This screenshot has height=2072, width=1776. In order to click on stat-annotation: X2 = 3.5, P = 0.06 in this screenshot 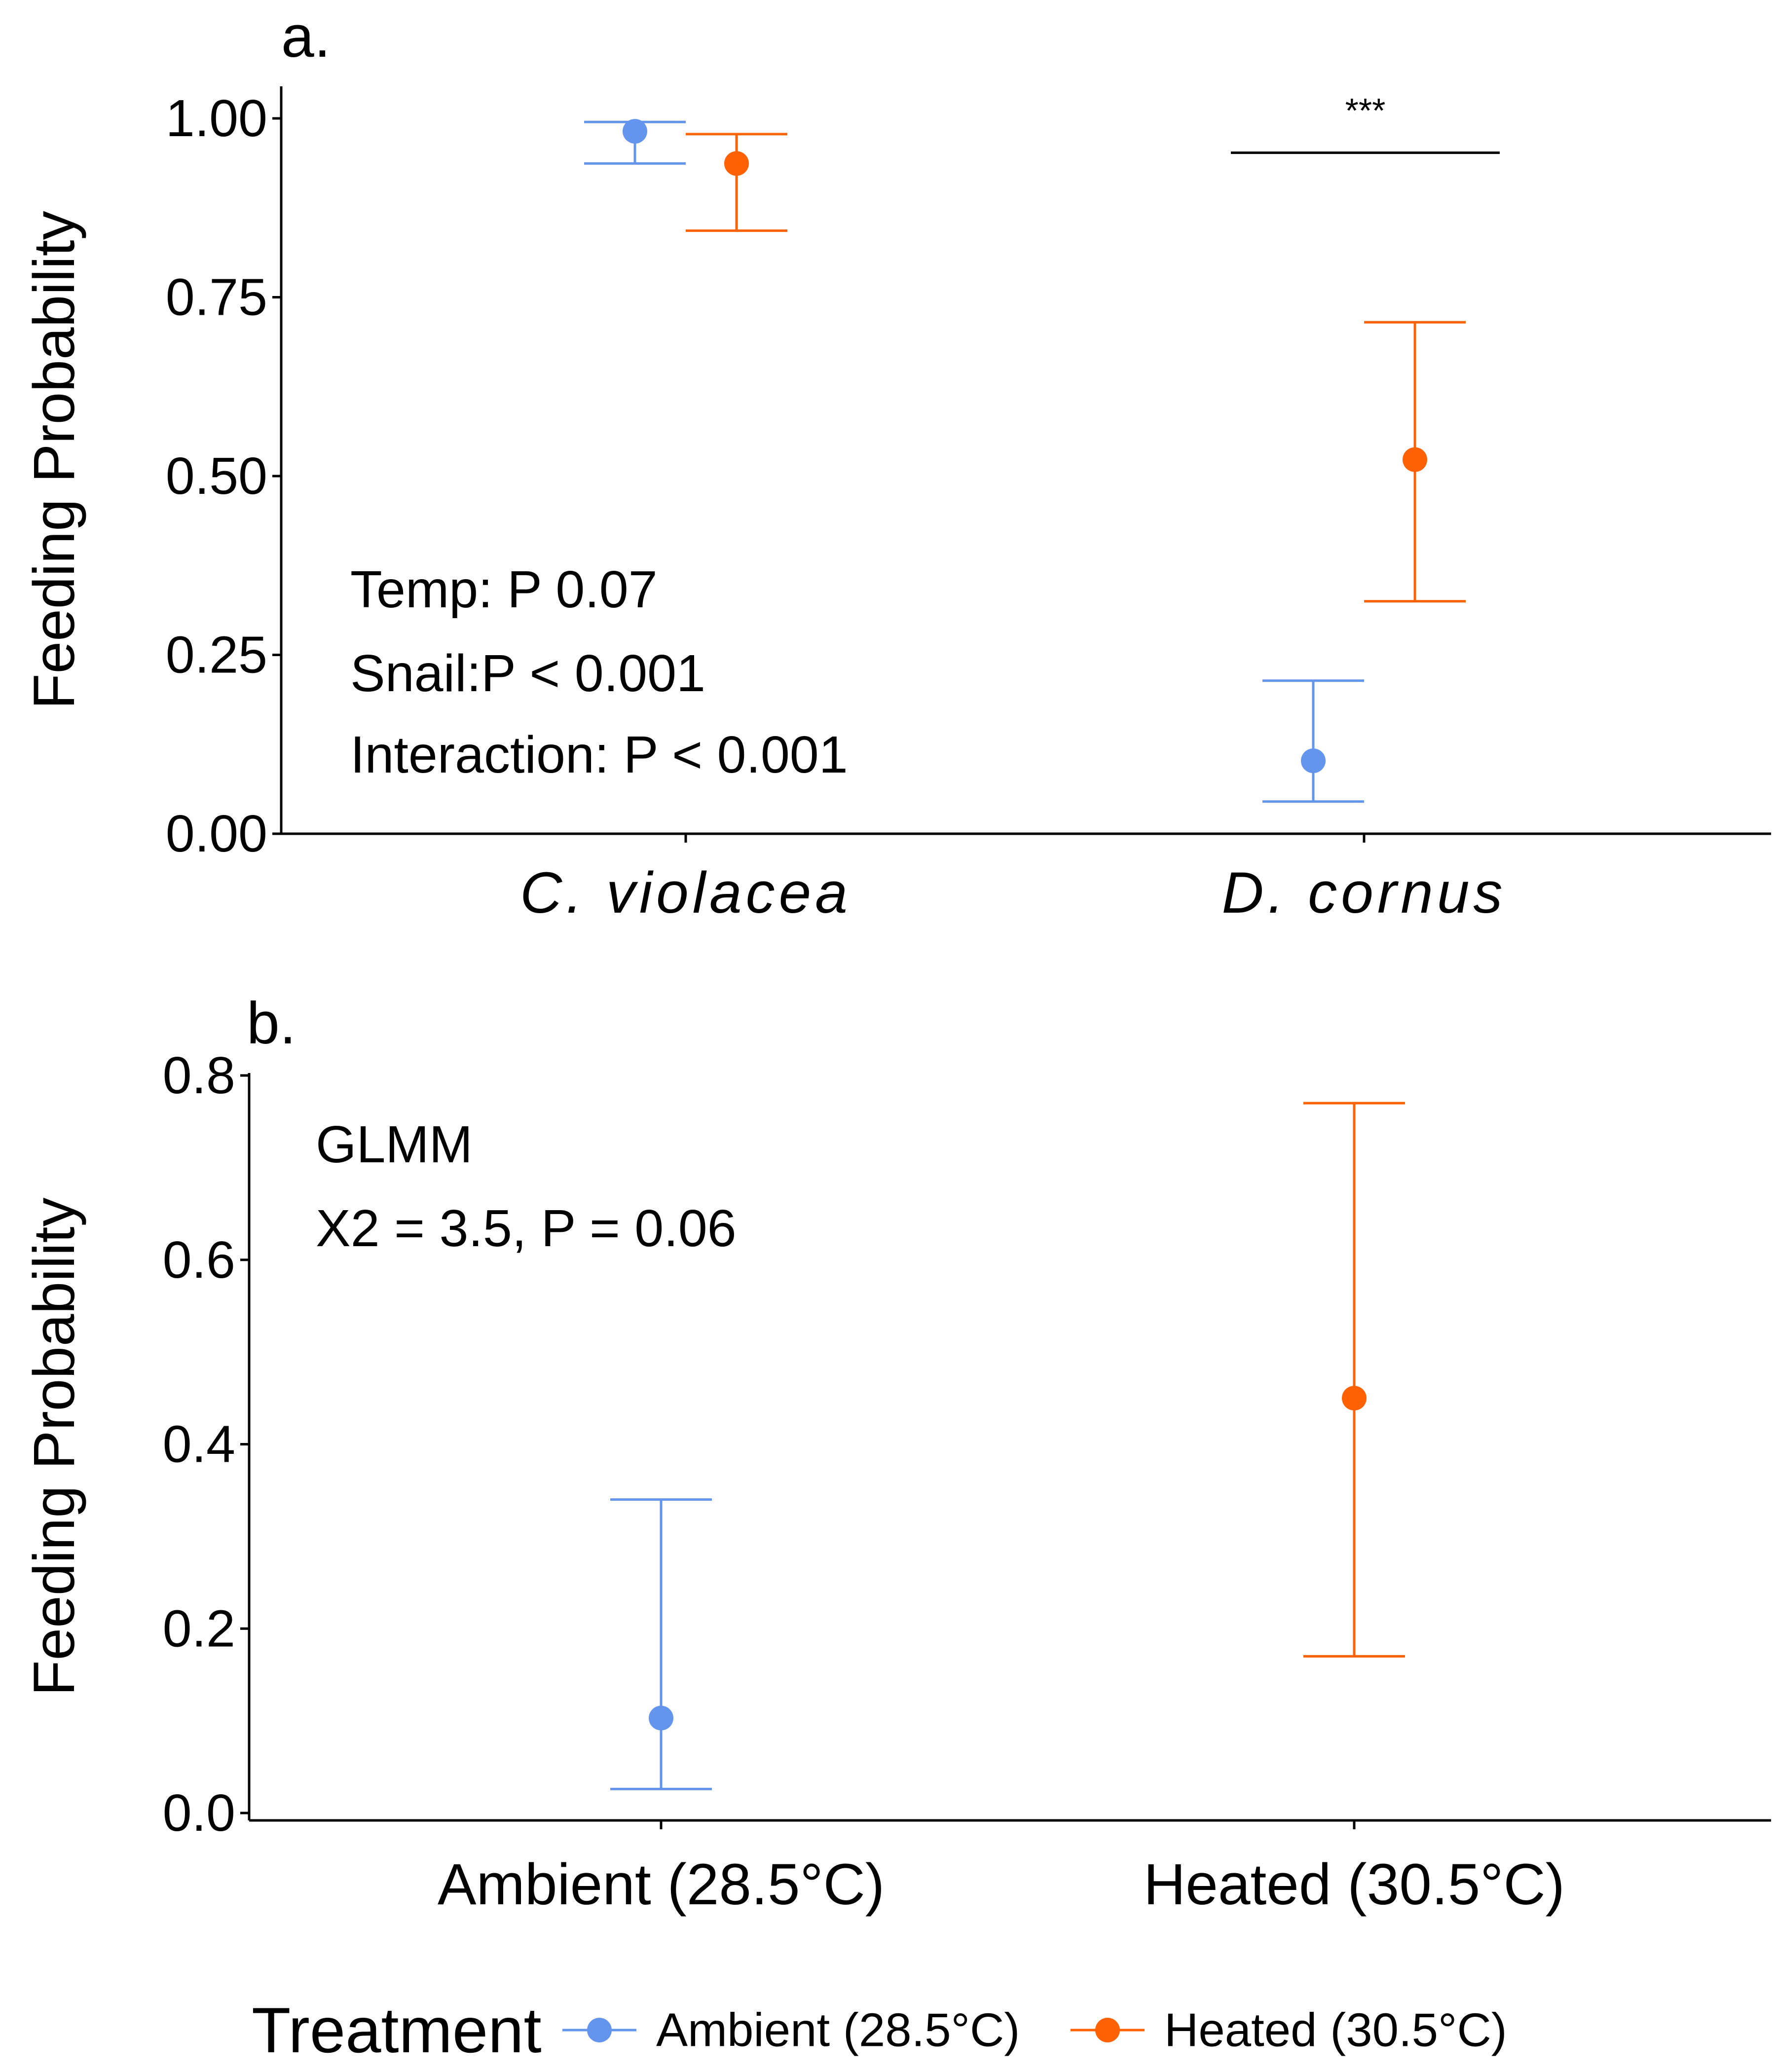, I will do `click(526, 1229)`.